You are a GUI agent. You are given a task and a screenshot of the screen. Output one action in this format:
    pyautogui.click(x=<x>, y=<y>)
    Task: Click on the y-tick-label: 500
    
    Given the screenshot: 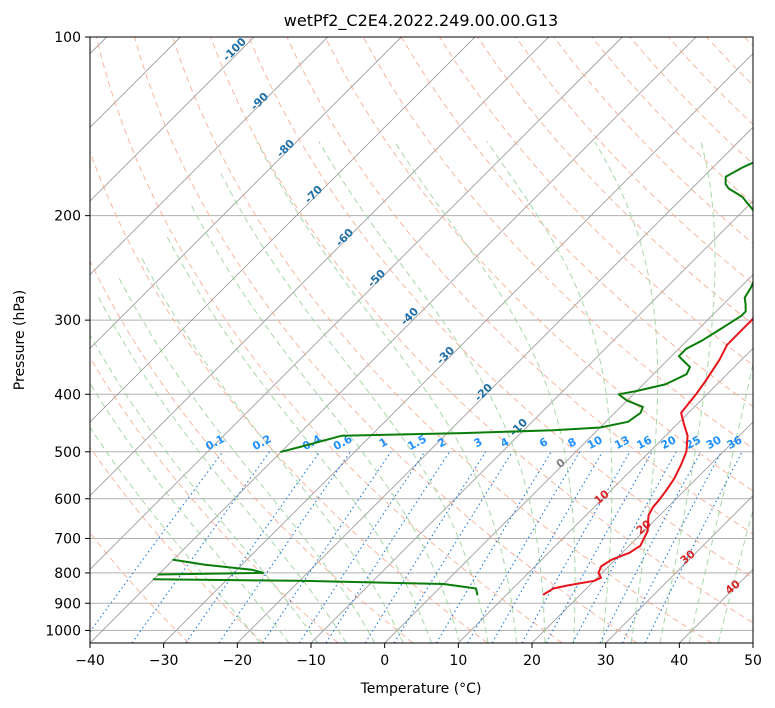 What is the action you would take?
    pyautogui.click(x=67, y=453)
    